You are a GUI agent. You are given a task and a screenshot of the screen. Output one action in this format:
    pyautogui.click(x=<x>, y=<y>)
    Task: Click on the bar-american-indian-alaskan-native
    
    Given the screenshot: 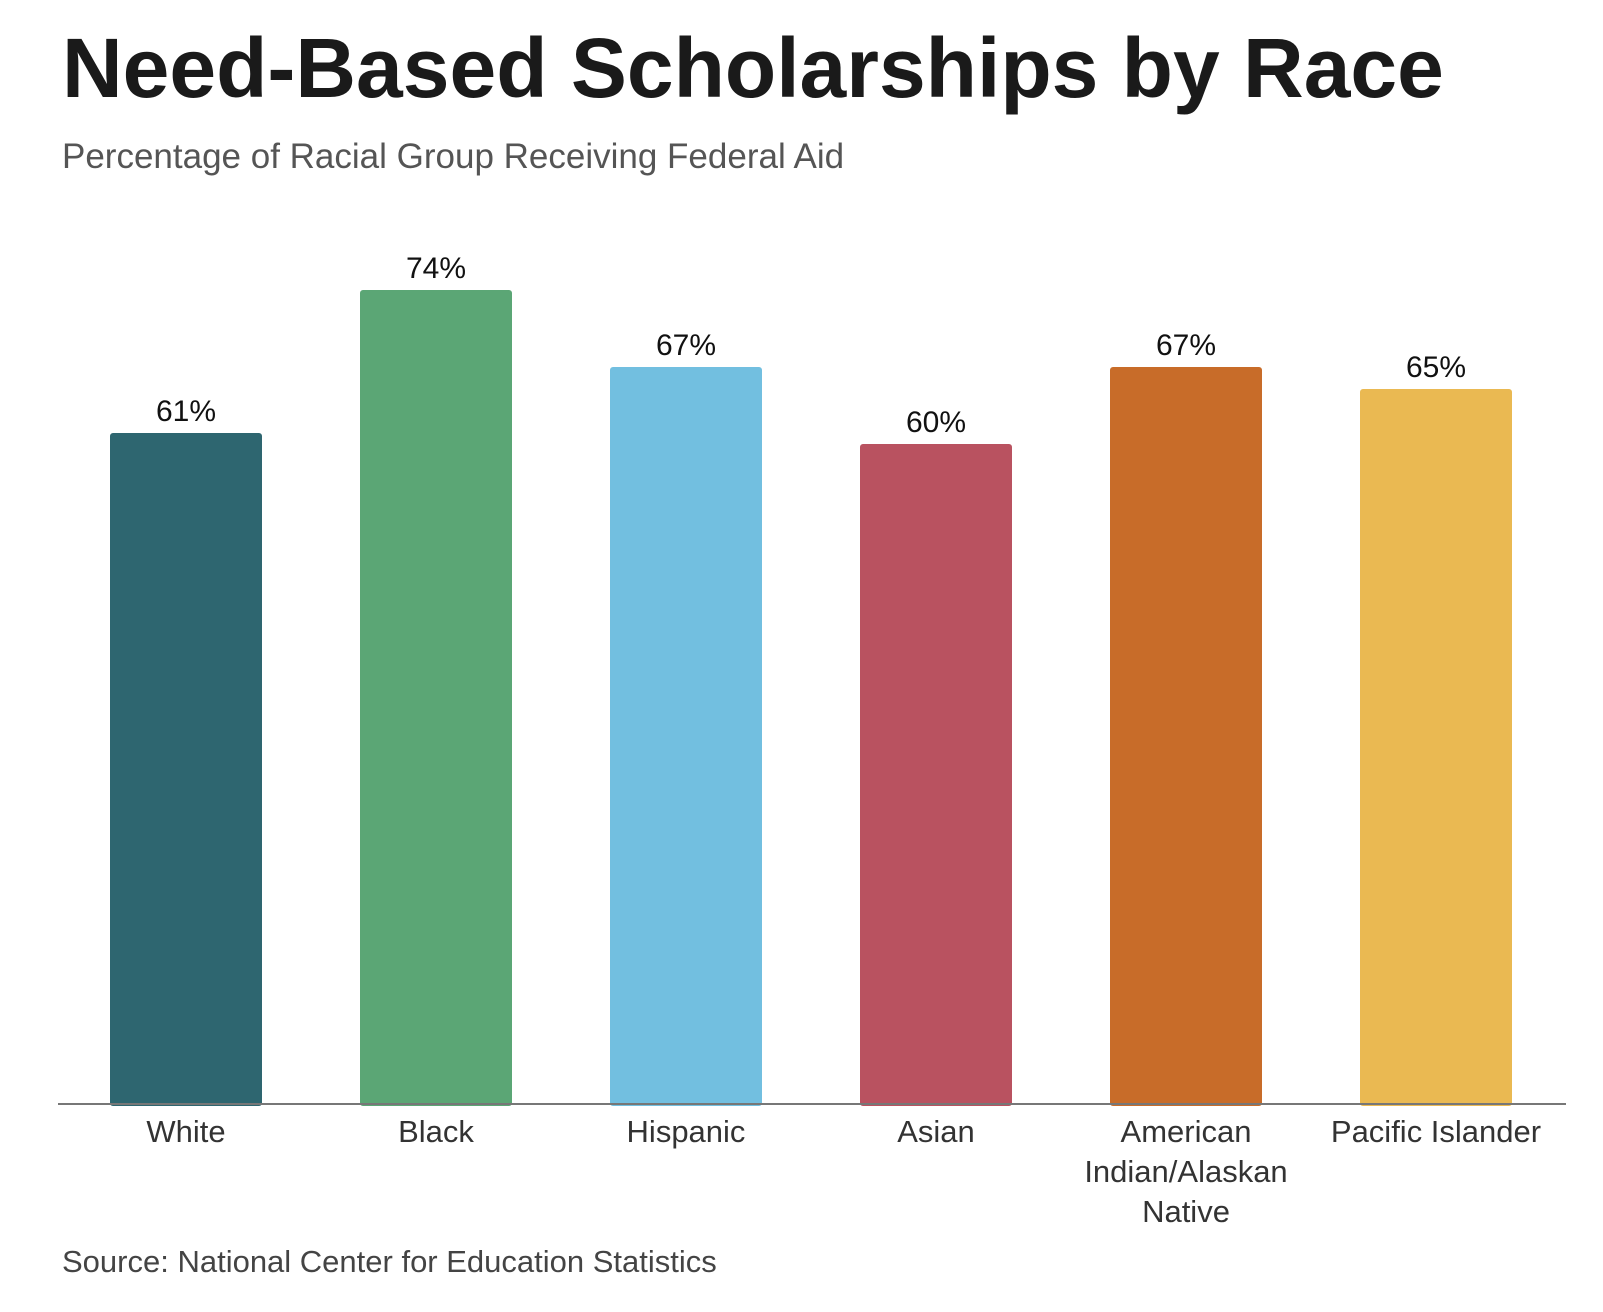 What is the action you would take?
    pyautogui.click(x=1186, y=736)
    